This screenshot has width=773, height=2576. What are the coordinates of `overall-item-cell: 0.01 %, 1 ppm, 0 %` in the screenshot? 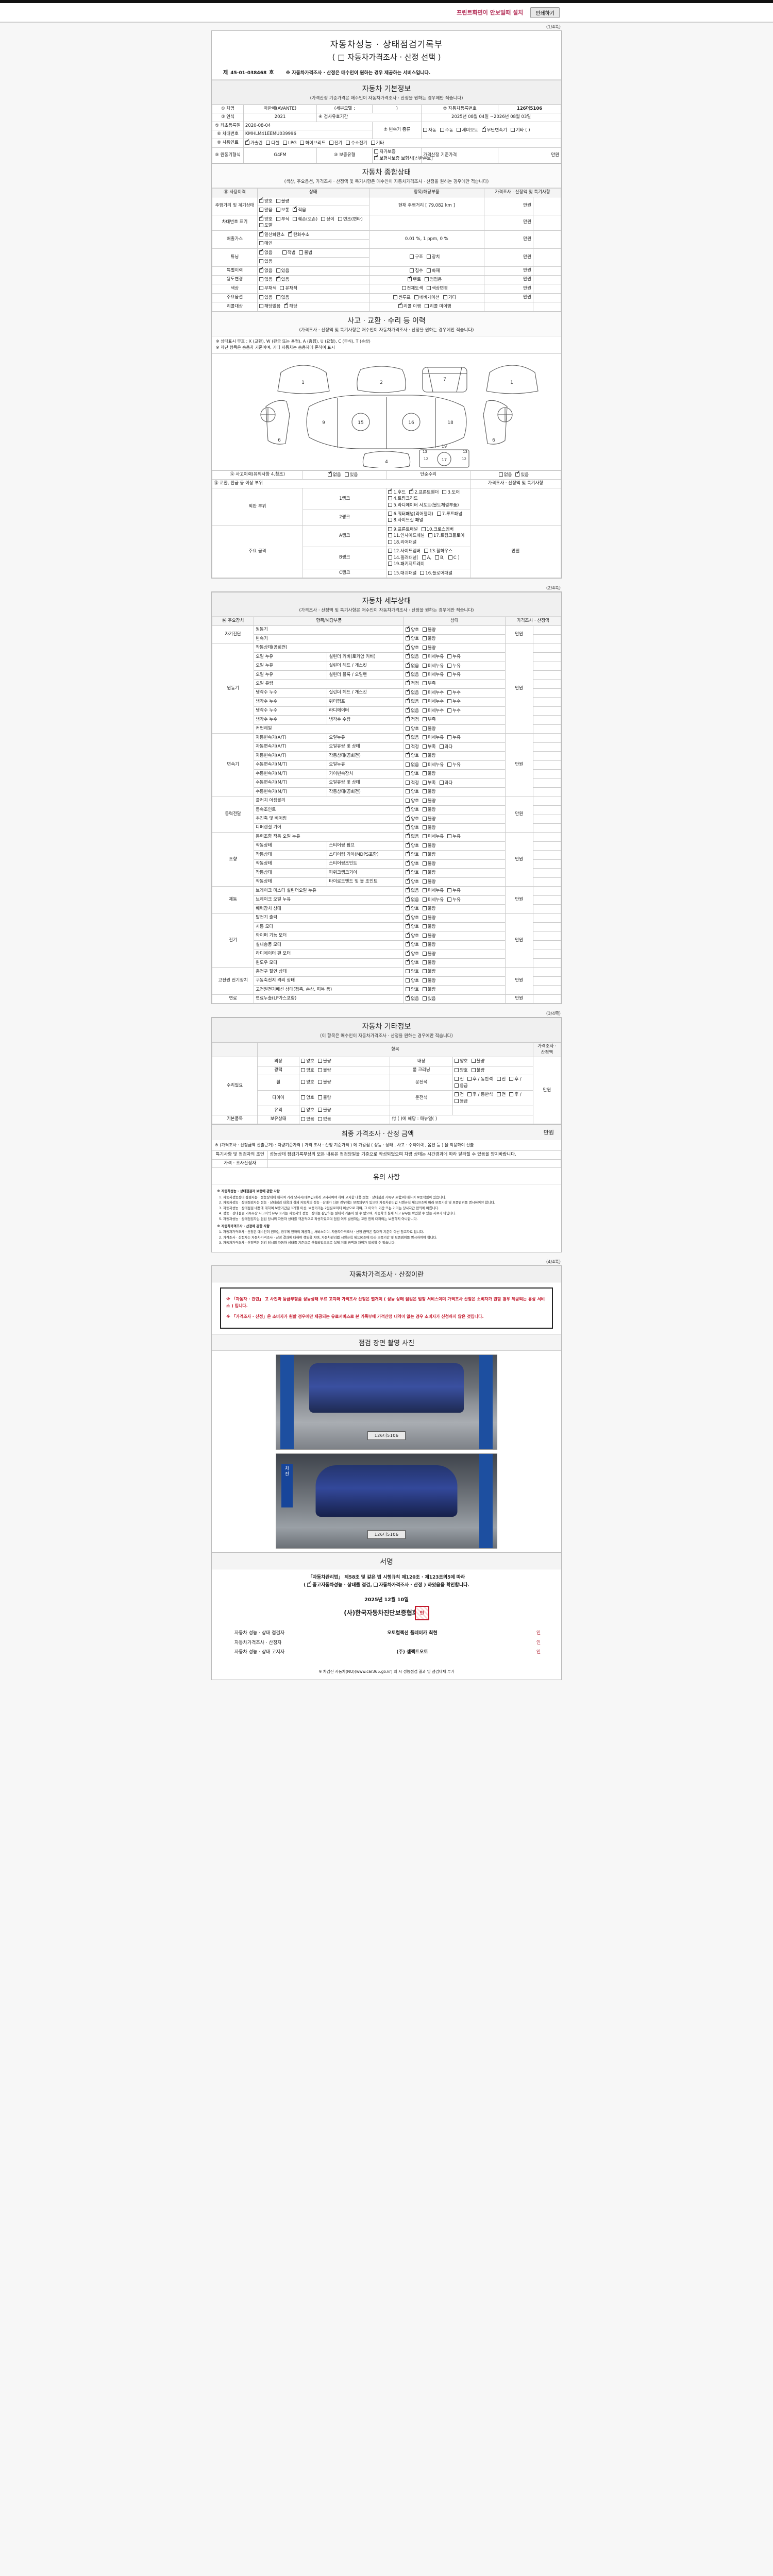 It's located at (427, 239).